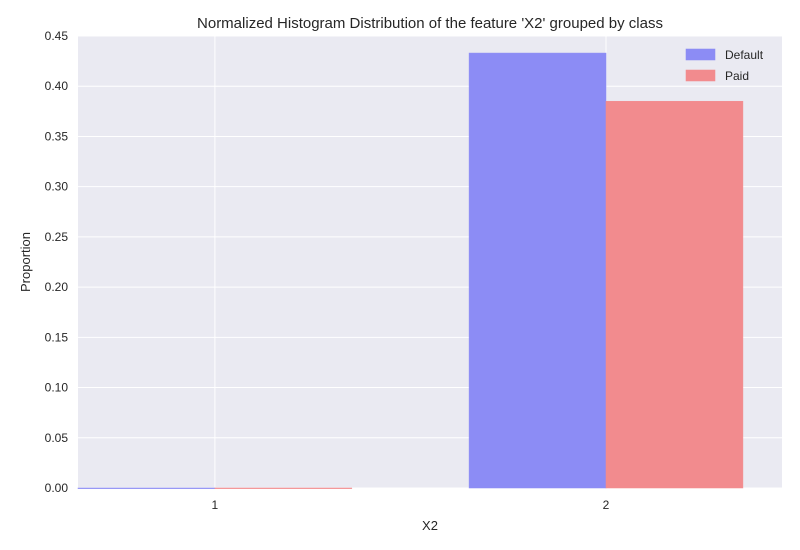 This screenshot has width=800, height=550. Describe the element at coordinates (57, 438) in the screenshot. I see `y-tick-label: 0.05` at that location.